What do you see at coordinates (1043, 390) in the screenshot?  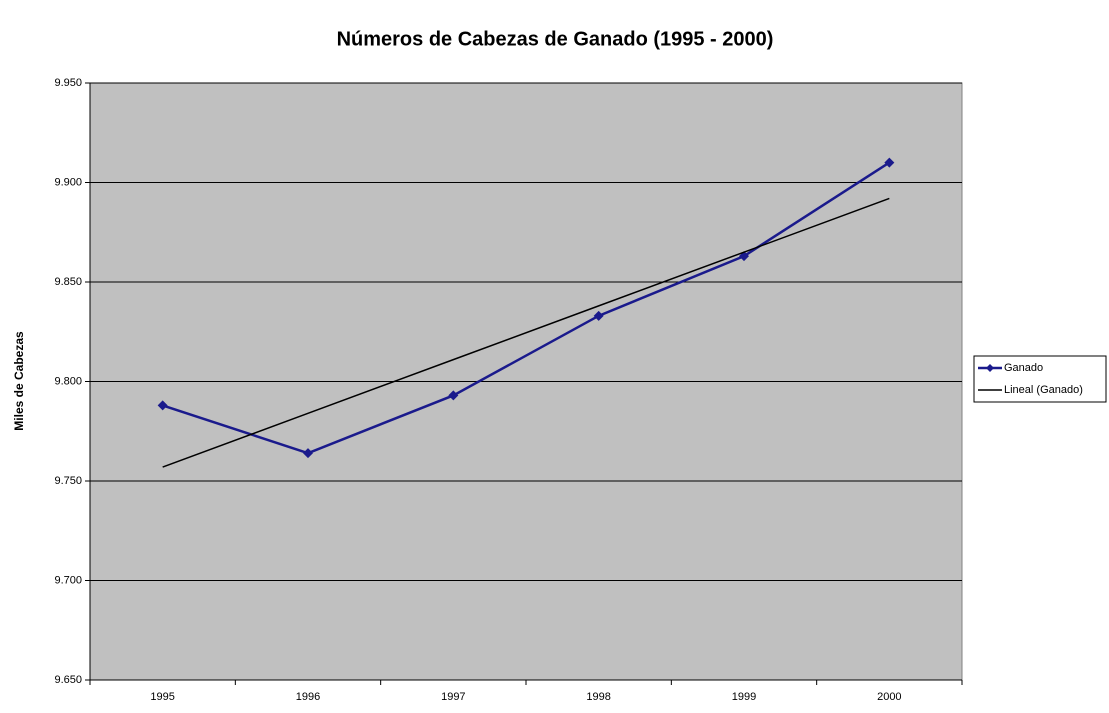 I see `legend-label: Lineal (Ganado)` at bounding box center [1043, 390].